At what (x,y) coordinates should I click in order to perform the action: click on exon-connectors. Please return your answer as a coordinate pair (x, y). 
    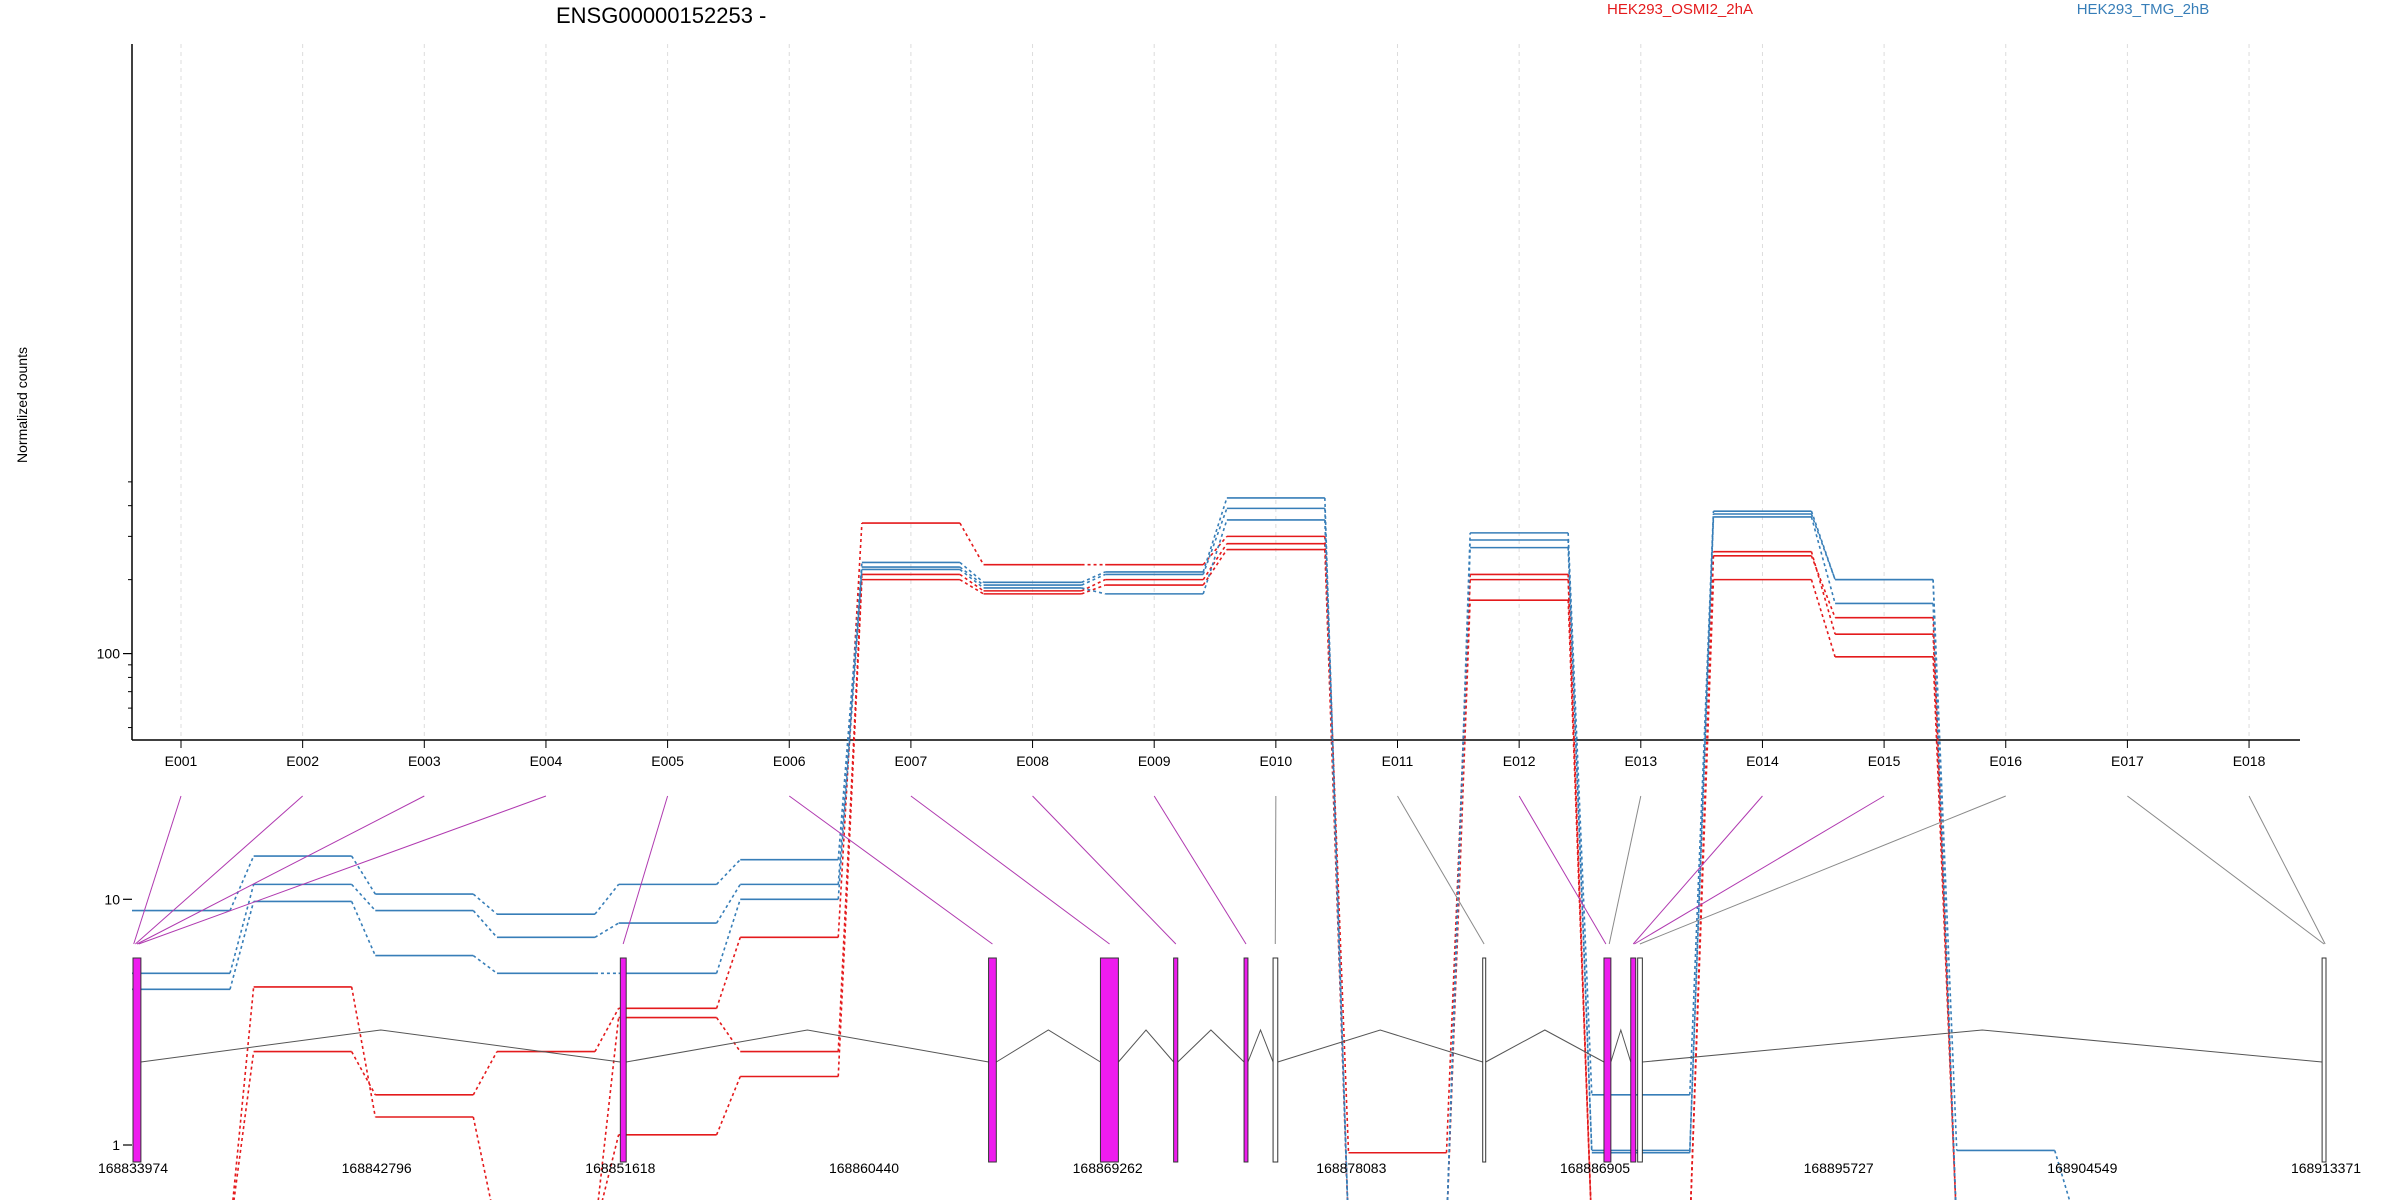
    Looking at the image, I should click on (1229, 870).